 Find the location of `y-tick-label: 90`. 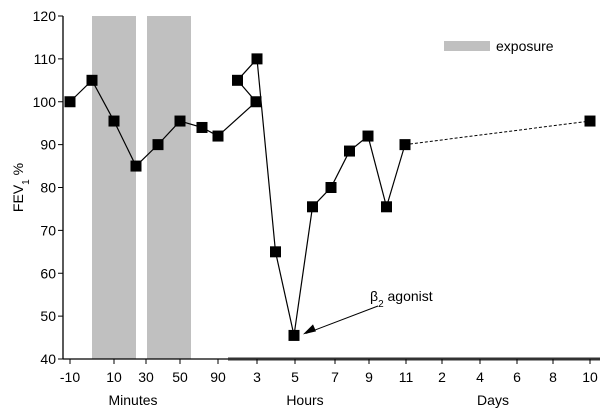

y-tick-label: 90 is located at coordinates (48, 145).